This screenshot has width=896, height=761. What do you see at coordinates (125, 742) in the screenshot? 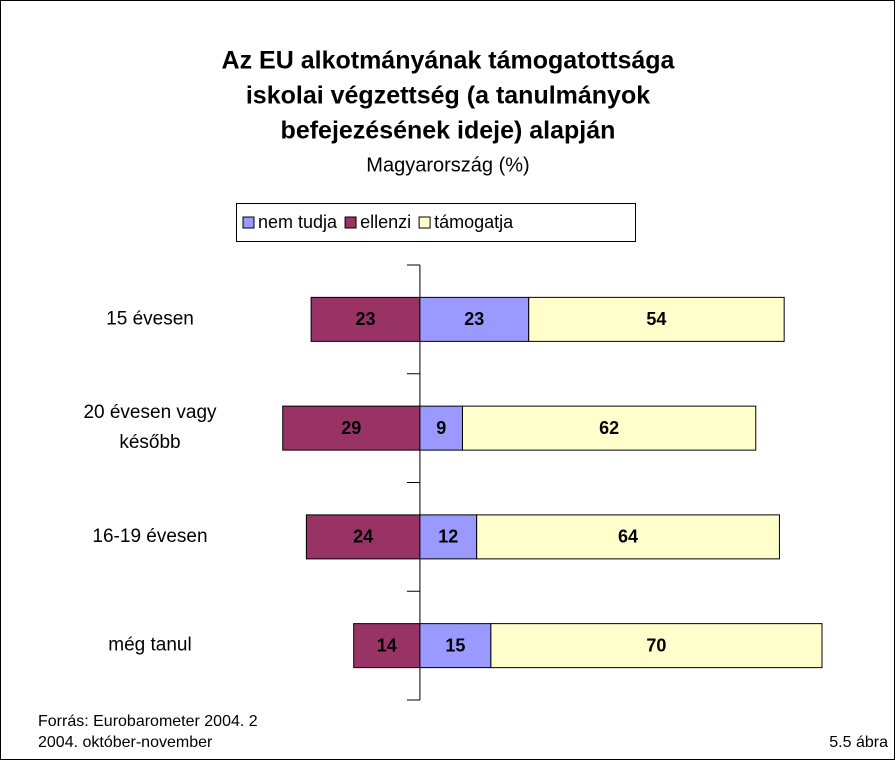
I see `source: 2004. október-november` at bounding box center [125, 742].